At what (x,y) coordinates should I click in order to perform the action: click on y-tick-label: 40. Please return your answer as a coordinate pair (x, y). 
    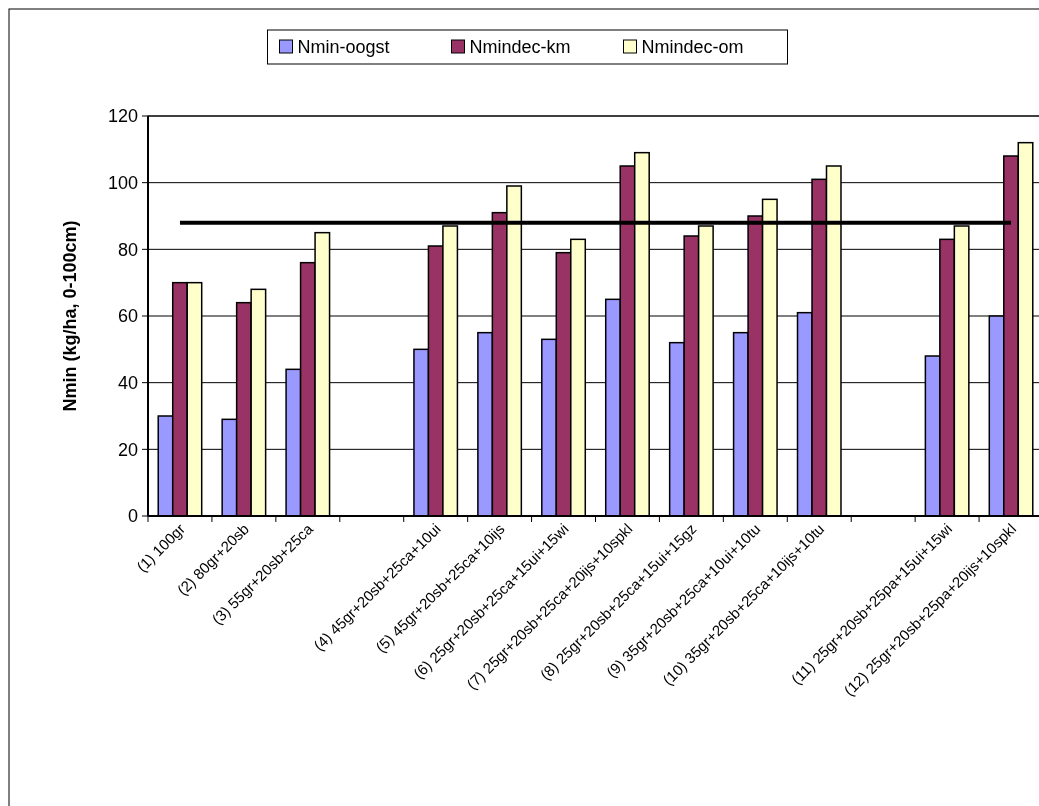
    Looking at the image, I should click on (127, 382).